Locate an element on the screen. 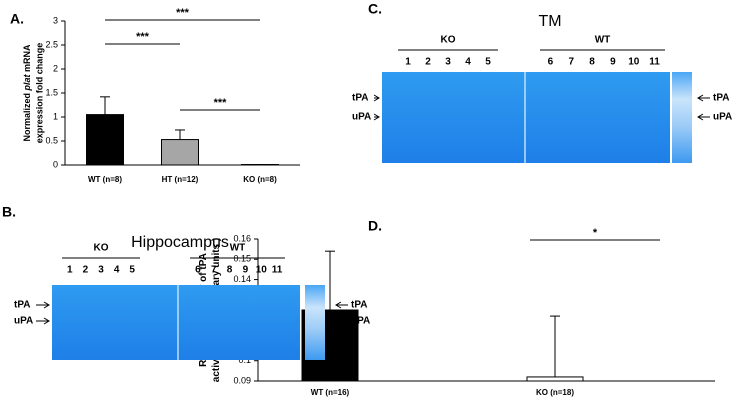 This screenshot has height=400, width=734. y-tick-label: 0 is located at coordinates (55, 164).